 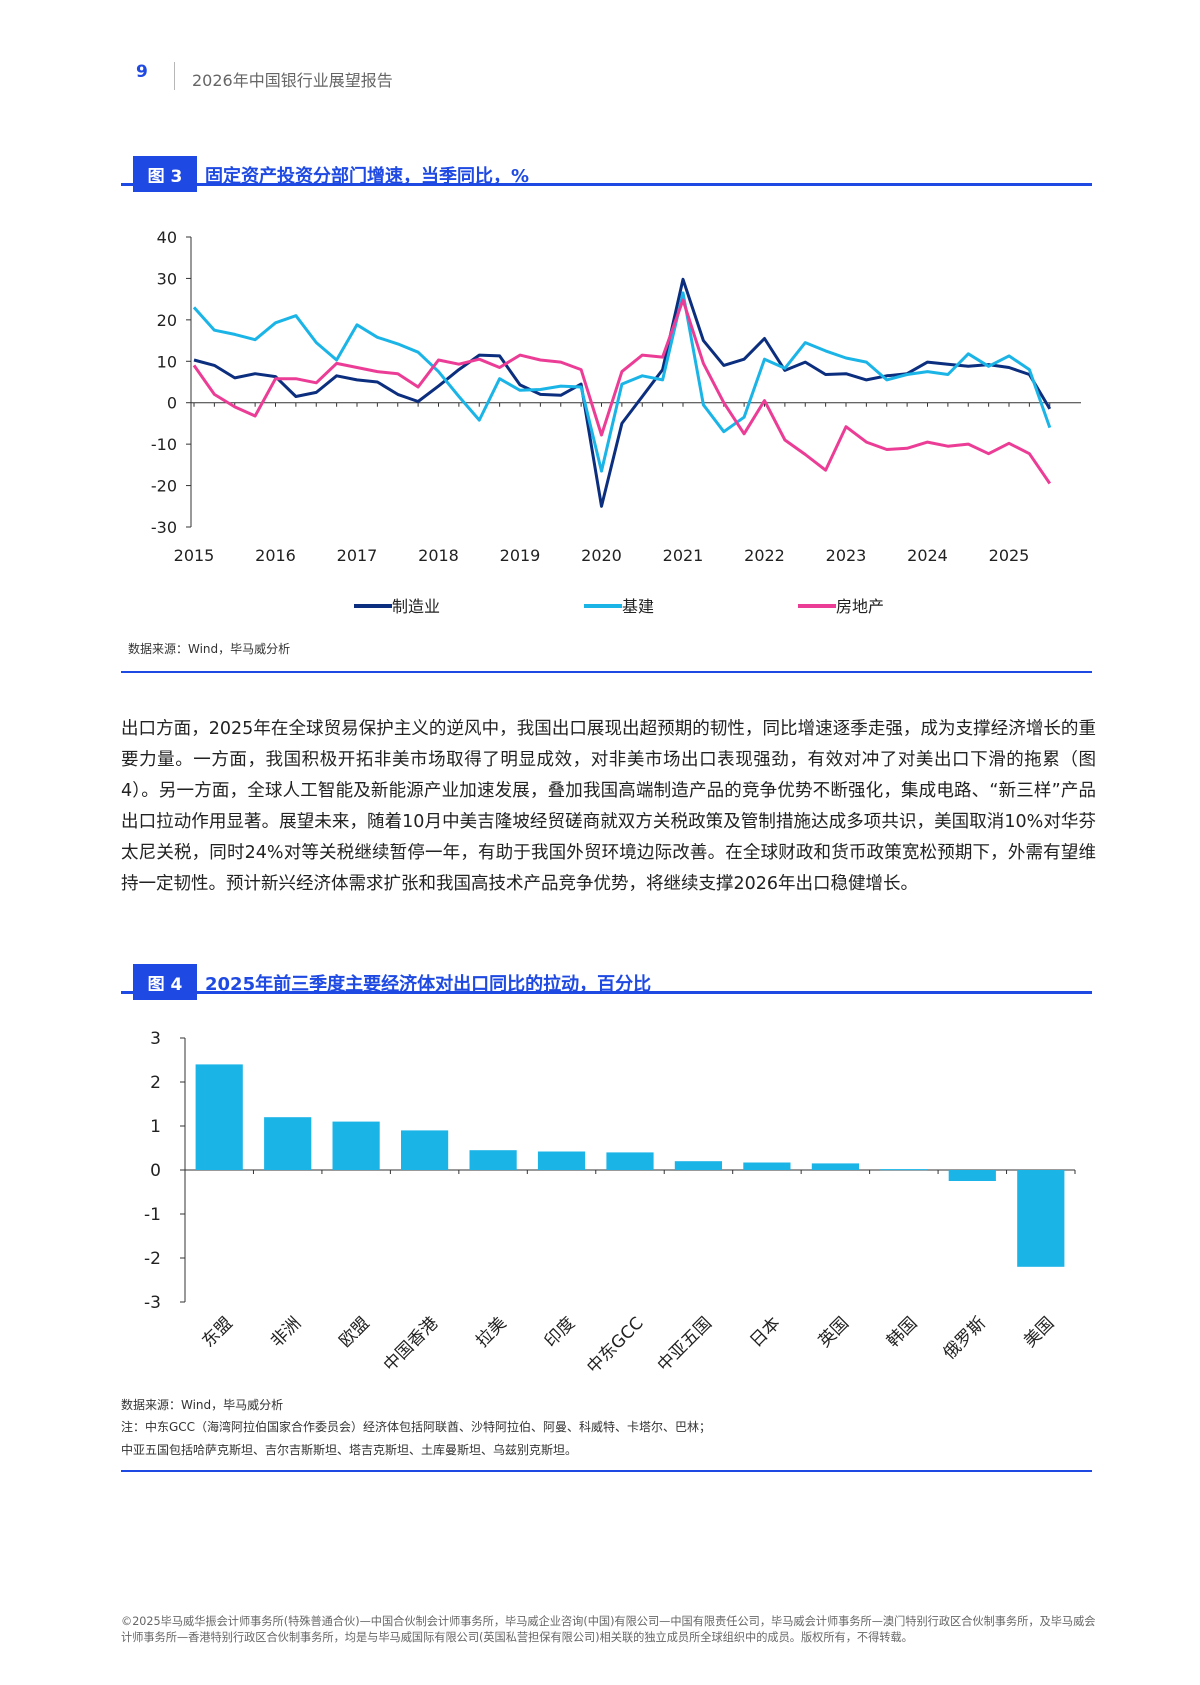 What do you see at coordinates (902, 1332) in the screenshot?
I see `figure4-category-label: 韩国` at bounding box center [902, 1332].